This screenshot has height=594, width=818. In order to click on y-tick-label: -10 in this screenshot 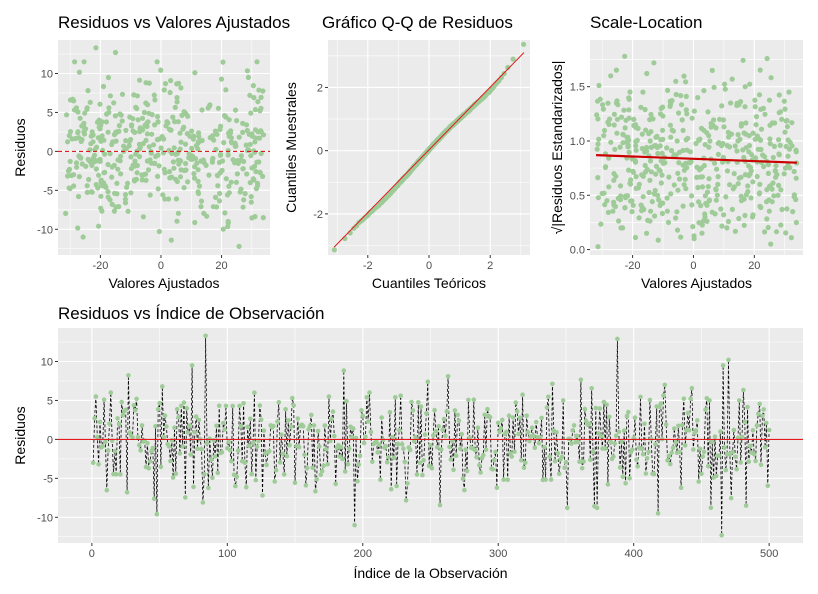, I will do `click(45, 230)`.